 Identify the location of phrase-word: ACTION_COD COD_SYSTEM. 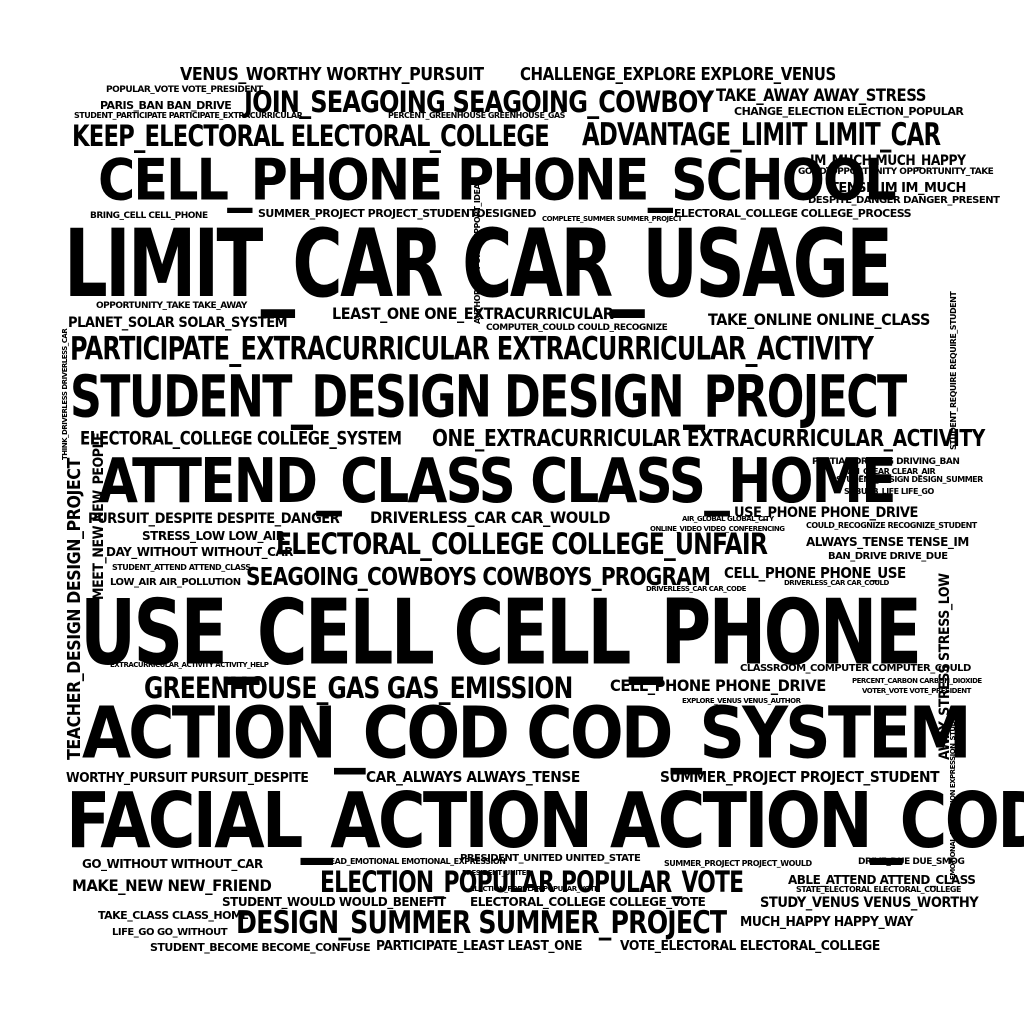
(527, 733).